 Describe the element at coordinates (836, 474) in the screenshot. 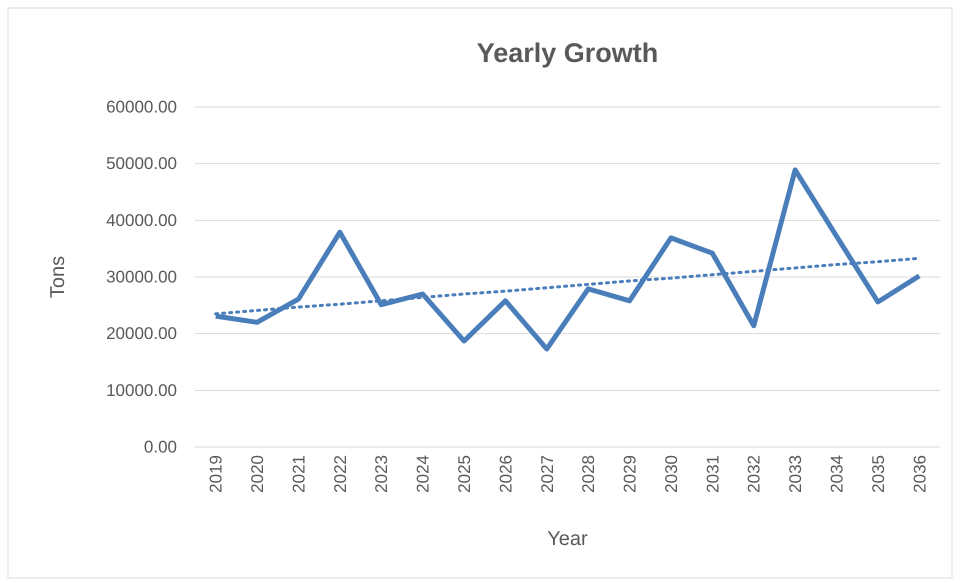

I see `x-tick-label: 2034` at that location.